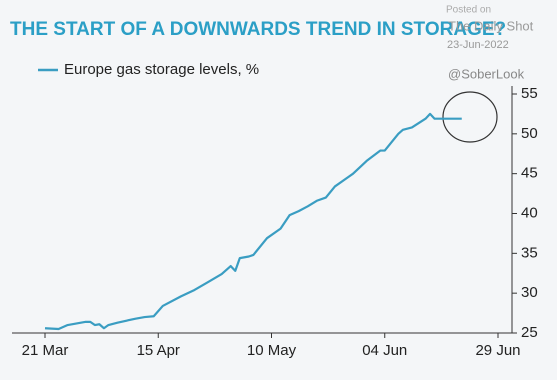 Image resolution: width=557 pixels, height=380 pixels. Describe the element at coordinates (529, 252) in the screenshot. I see `y-tick-label: 35` at that location.